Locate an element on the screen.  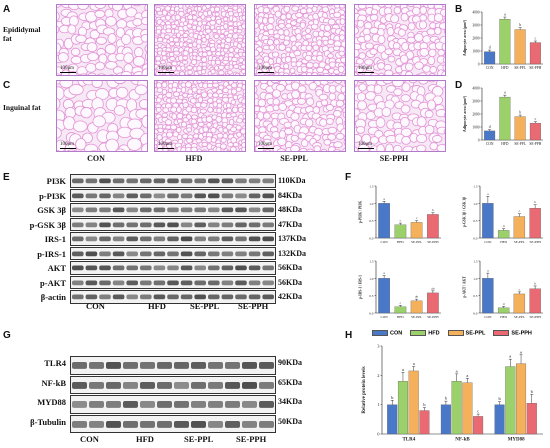
e-blot-label-0: PI3K is located at coordinates (56, 181).